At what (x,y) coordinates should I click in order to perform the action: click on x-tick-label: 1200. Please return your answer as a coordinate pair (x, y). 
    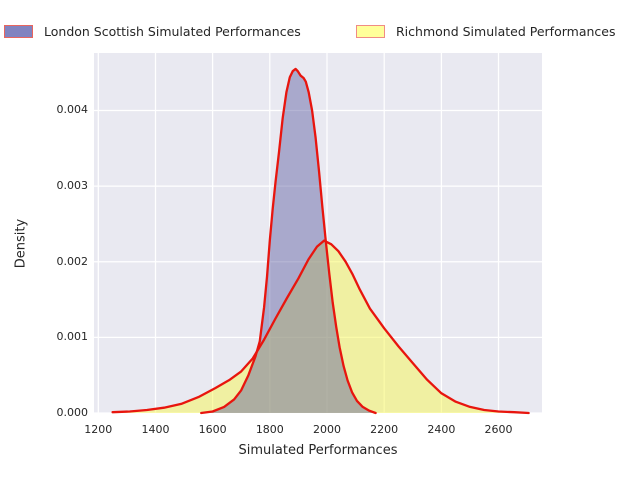
    Looking at the image, I should click on (98, 429).